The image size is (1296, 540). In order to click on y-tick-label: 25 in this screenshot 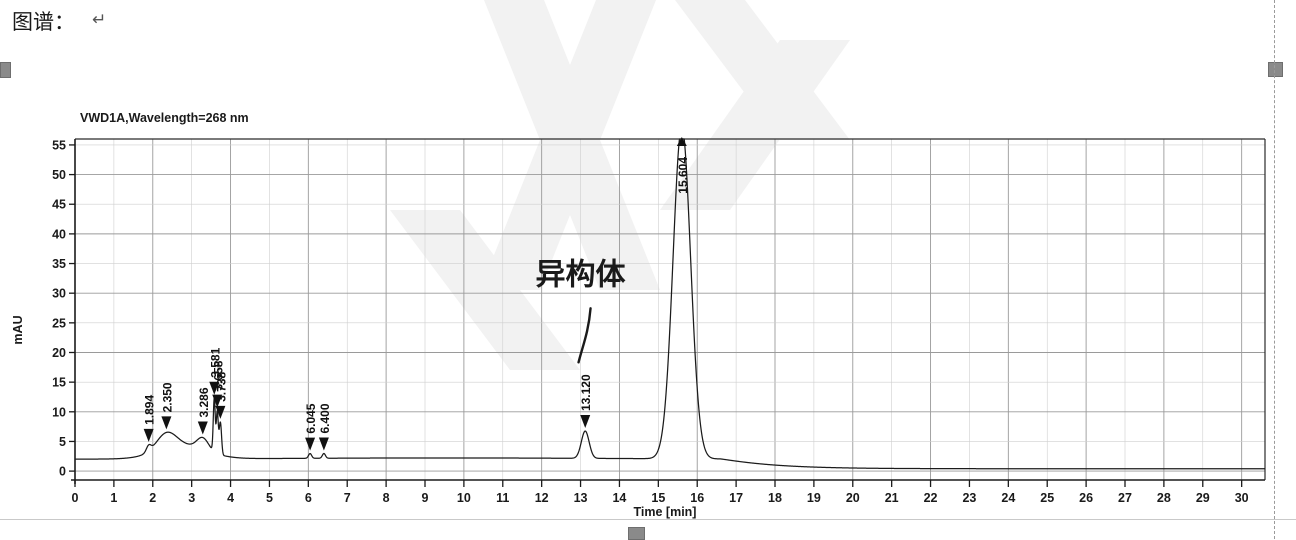, I will do `click(59, 323)`.